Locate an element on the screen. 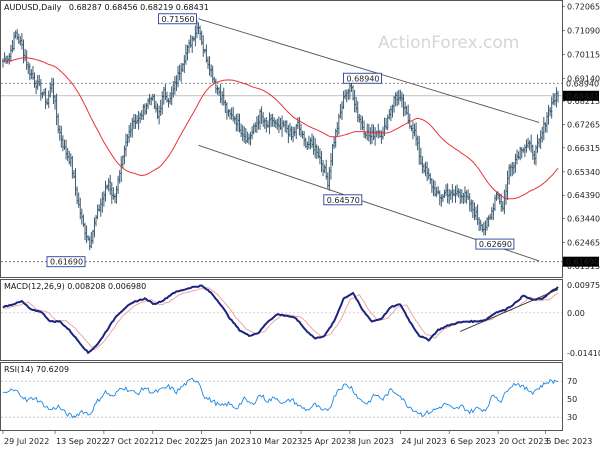 The width and height of the screenshot is (600, 450). annotation-label-4: 0.61690 is located at coordinates (66, 262).